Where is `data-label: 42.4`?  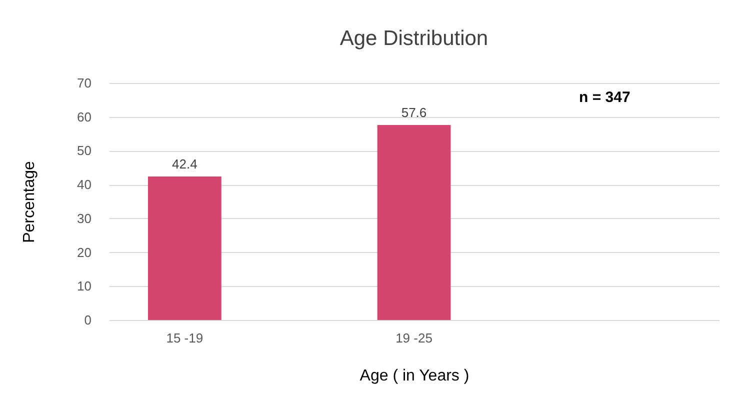
data-label: 42.4 is located at coordinates (185, 164).